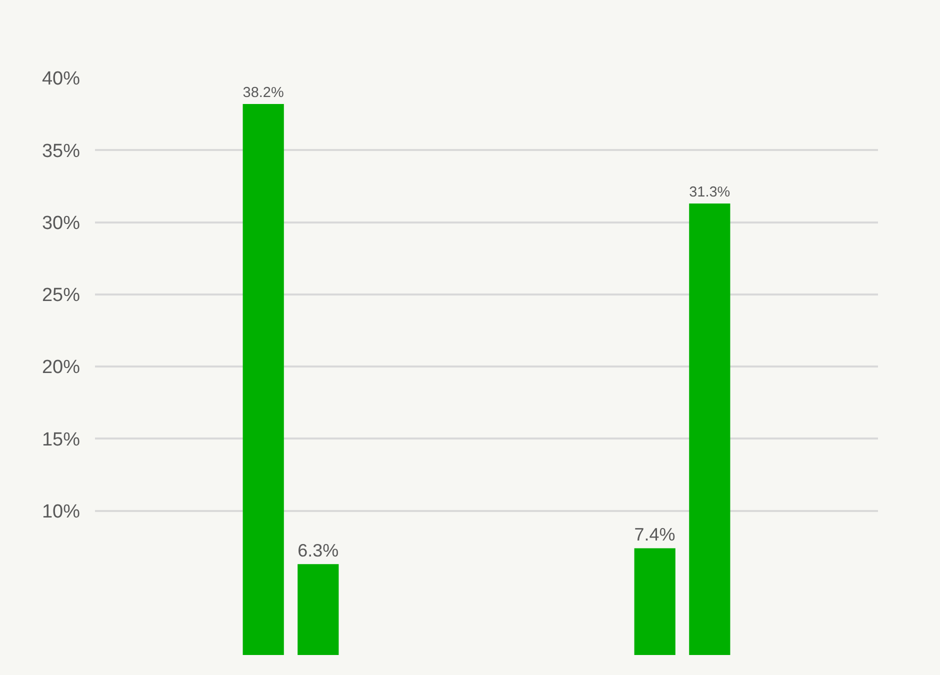 This screenshot has height=675, width=940. I want to click on y-tick-label: 30%, so click(61, 223).